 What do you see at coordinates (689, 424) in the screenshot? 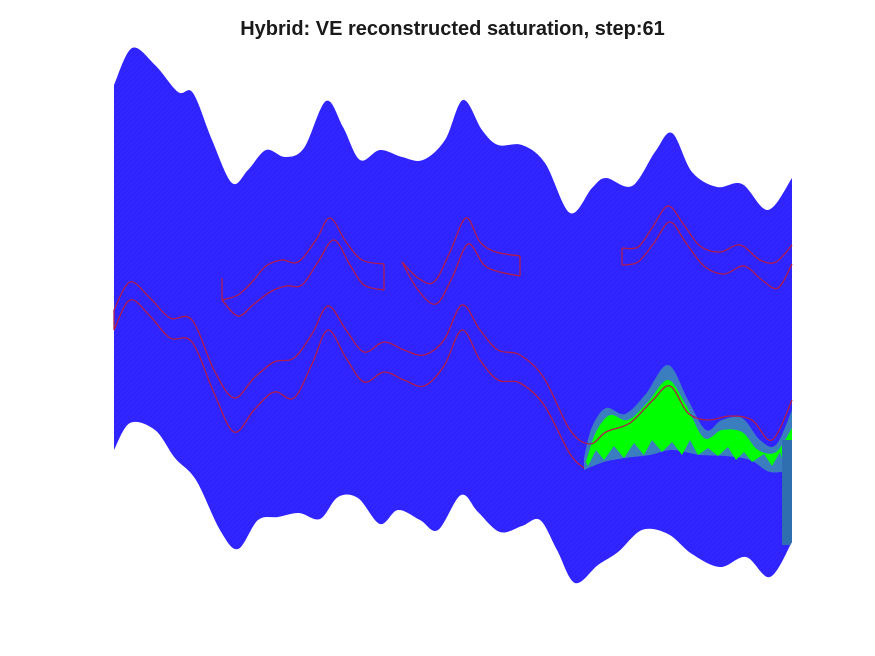
I see `plume-core` at bounding box center [689, 424].